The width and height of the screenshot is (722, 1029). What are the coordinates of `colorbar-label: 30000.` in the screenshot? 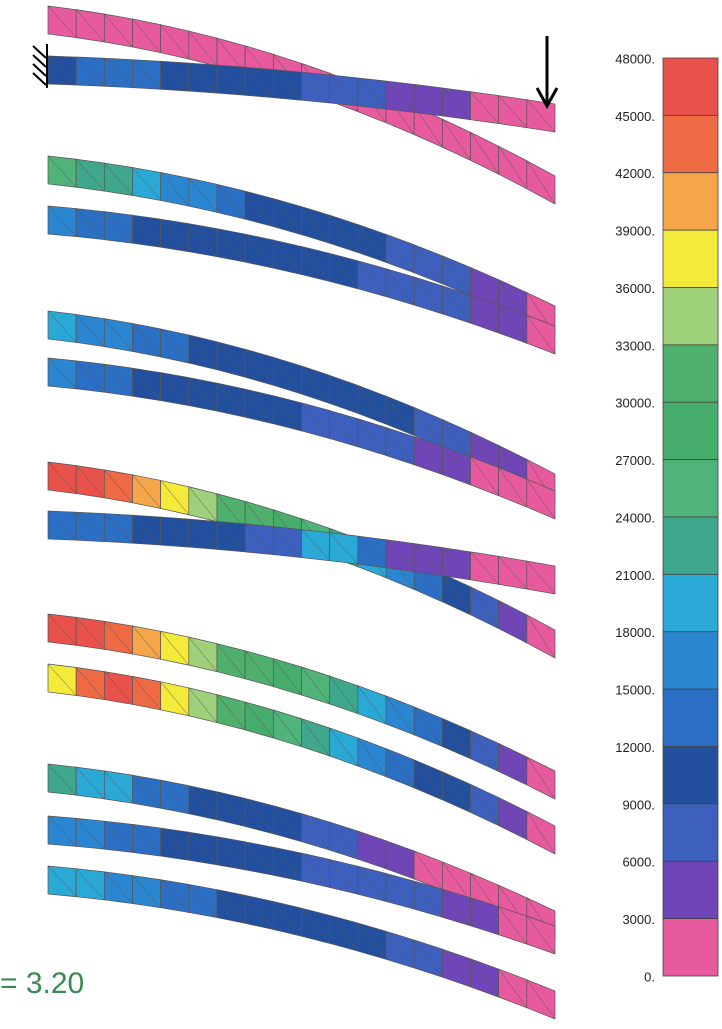 It's located at (635, 403).